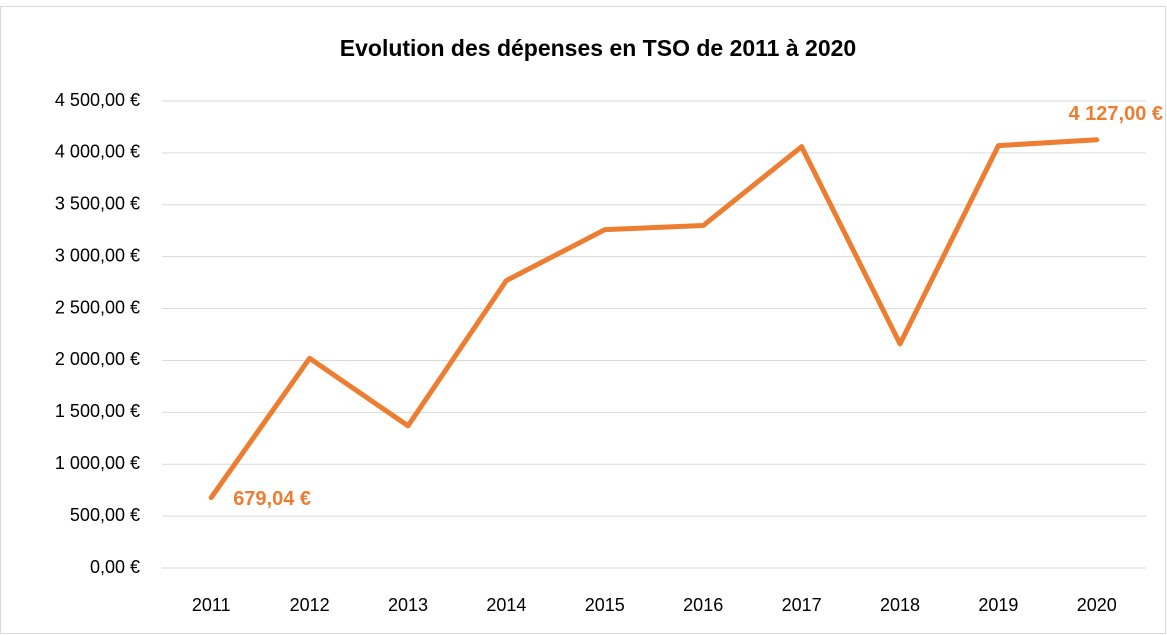 This screenshot has width=1167, height=635. I want to click on y-tick-label: 1 500,00 €, so click(97, 411).